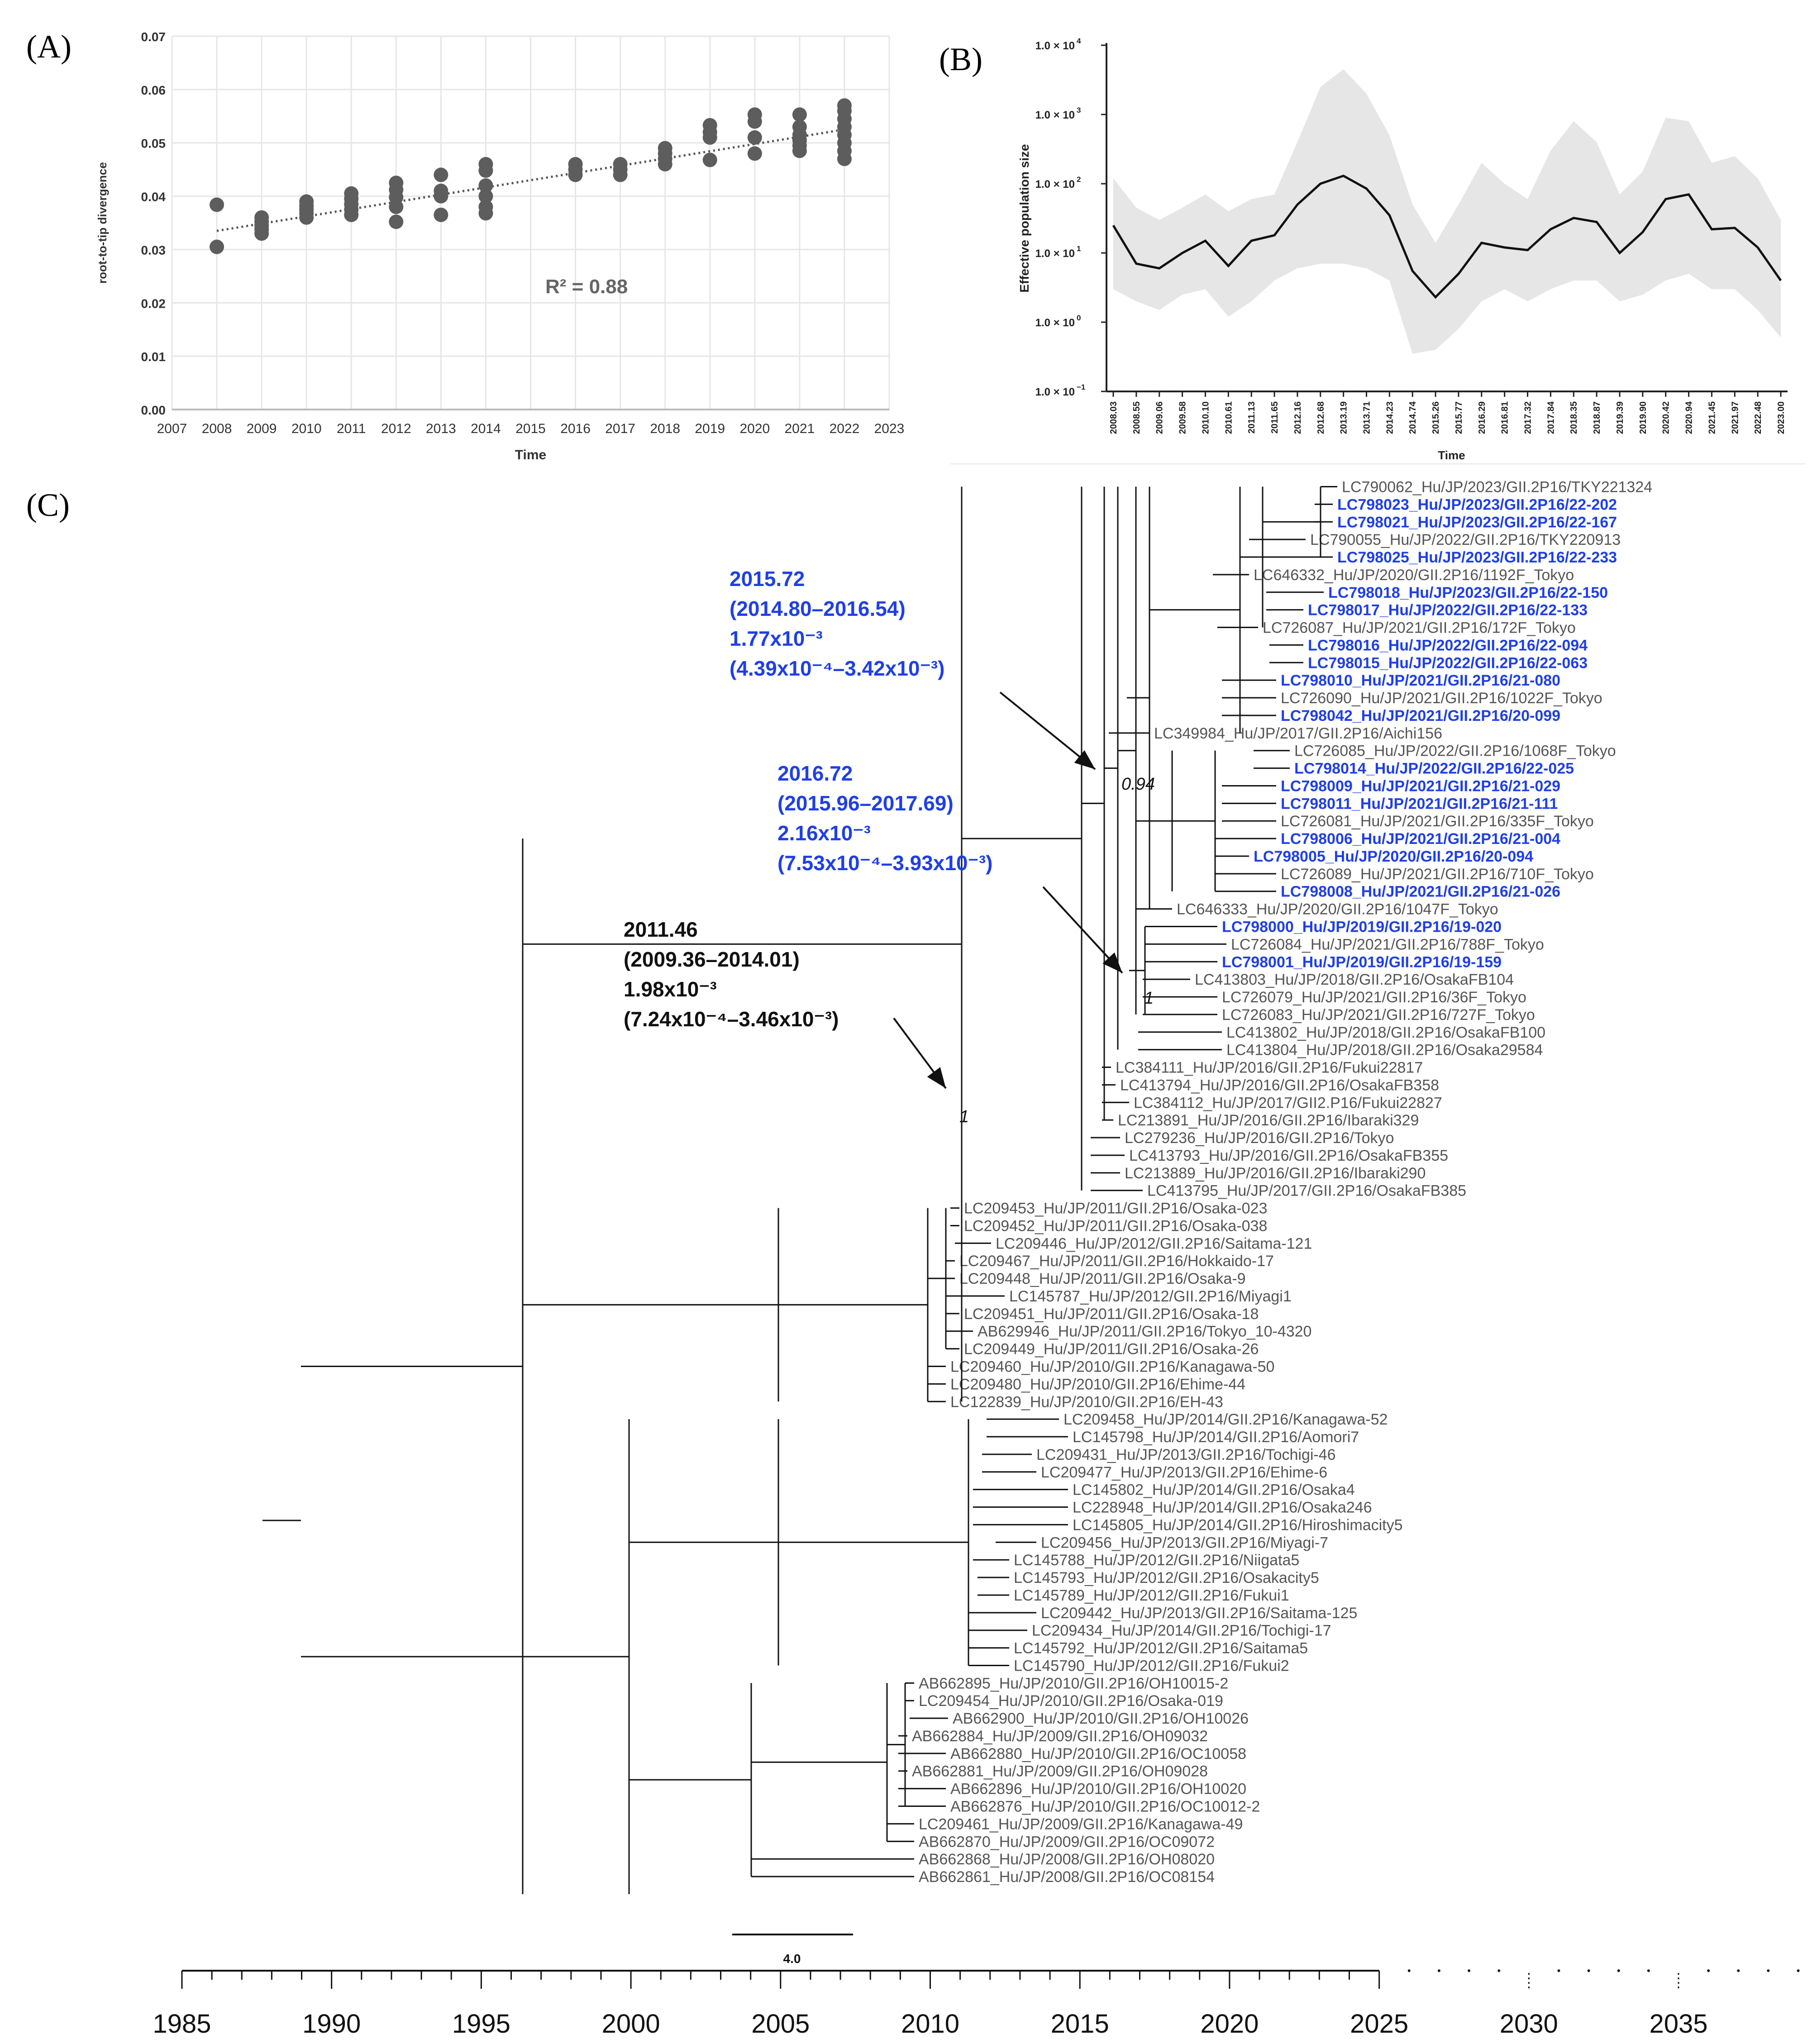  Describe the element at coordinates (1529, 2024) in the screenshot. I see `time-axis-label: 2030` at that location.